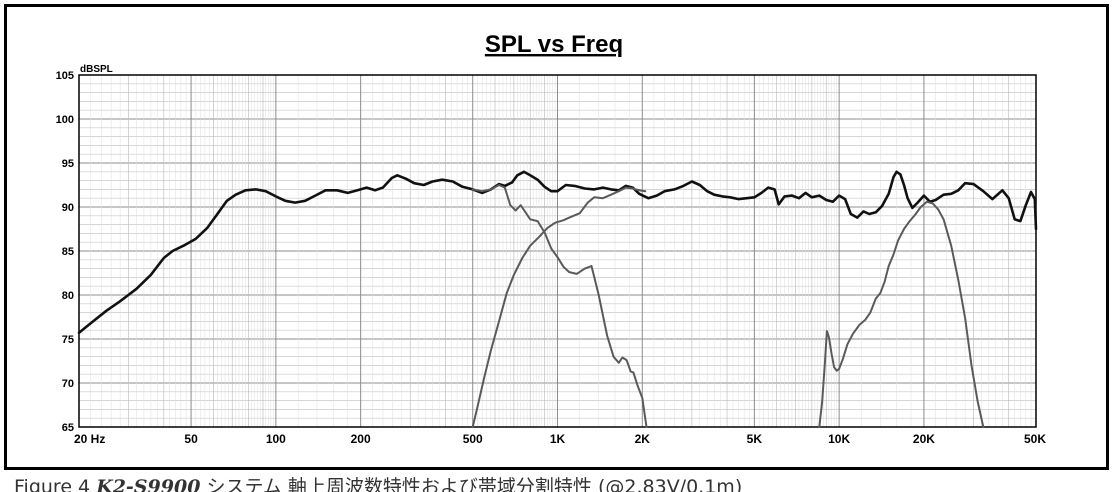  I want to click on y-tick-label: 75, so click(68, 340).